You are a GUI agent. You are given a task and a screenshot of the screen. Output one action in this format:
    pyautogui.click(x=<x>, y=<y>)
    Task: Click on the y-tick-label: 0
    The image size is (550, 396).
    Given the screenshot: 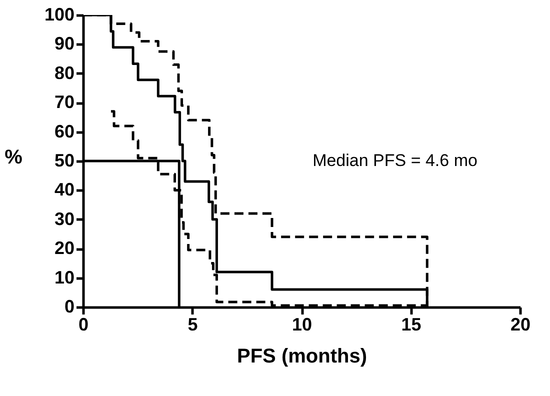 What is the action you would take?
    pyautogui.click(x=69, y=306)
    